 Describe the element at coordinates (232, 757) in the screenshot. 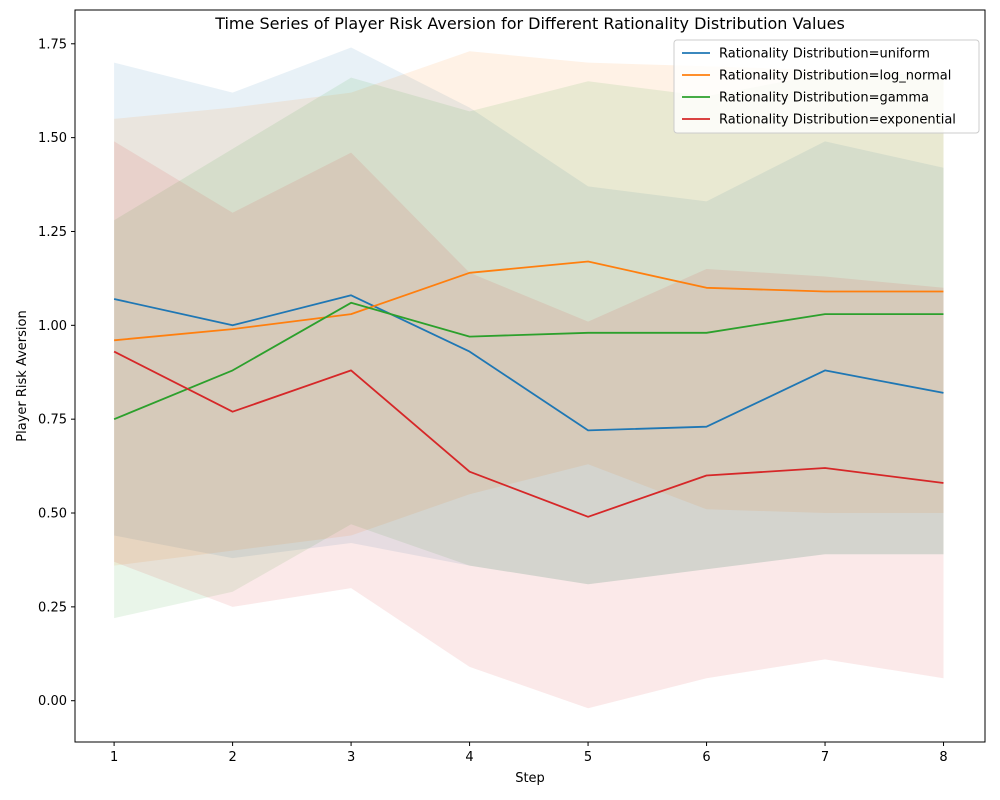

I see `x-tick-label: 2` at that location.